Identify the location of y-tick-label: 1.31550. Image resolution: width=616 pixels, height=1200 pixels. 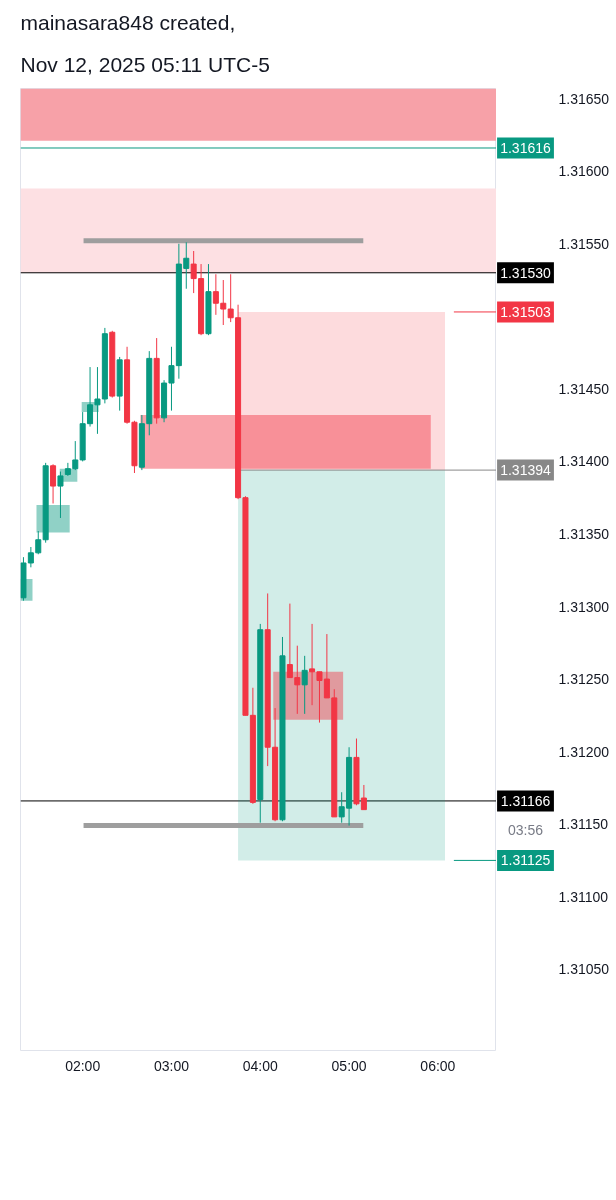
(584, 243).